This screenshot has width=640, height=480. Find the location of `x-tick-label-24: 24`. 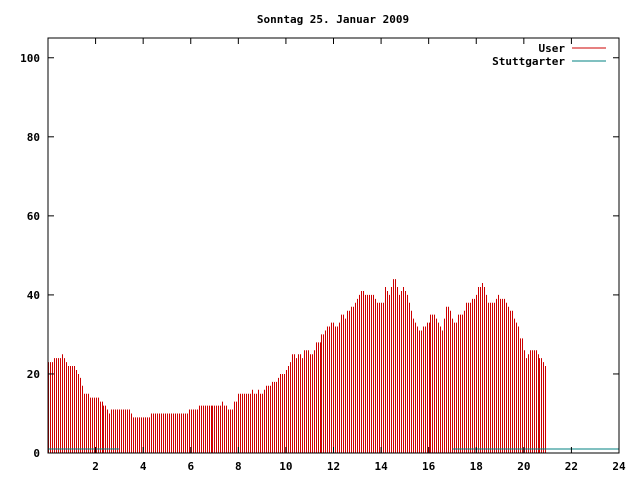

x-tick-label-24: 24 is located at coordinates (619, 466).